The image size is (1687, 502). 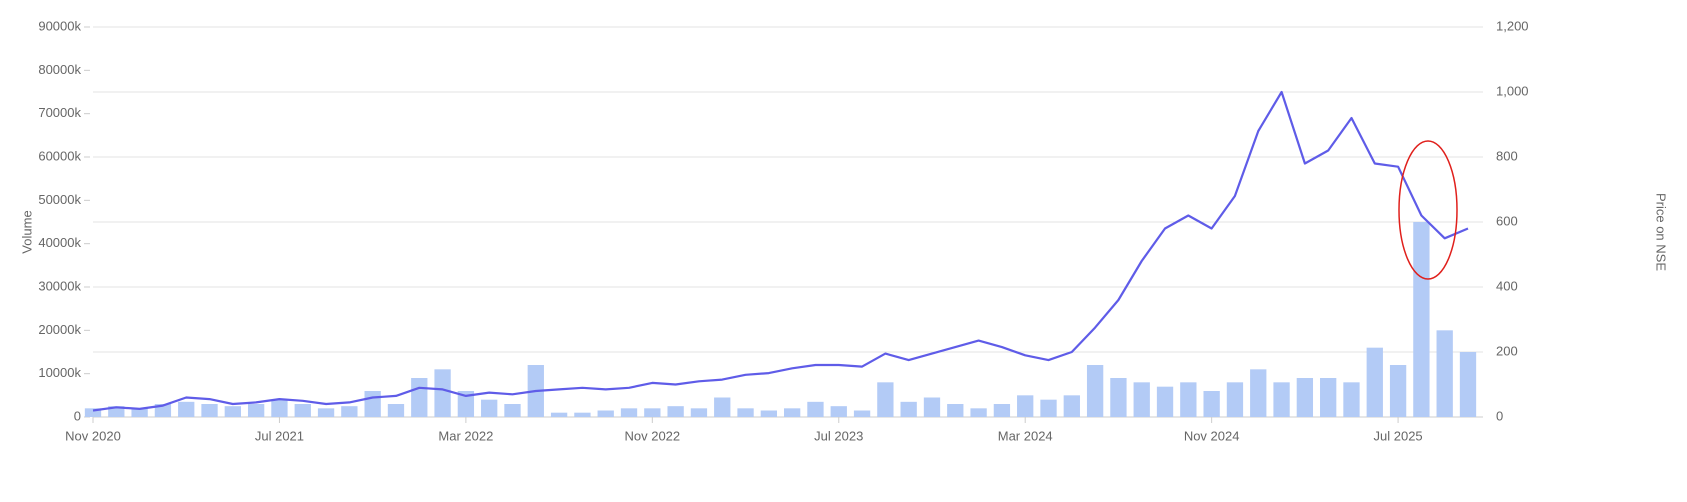 I want to click on y2-tick-label: 200, so click(x=1507, y=350).